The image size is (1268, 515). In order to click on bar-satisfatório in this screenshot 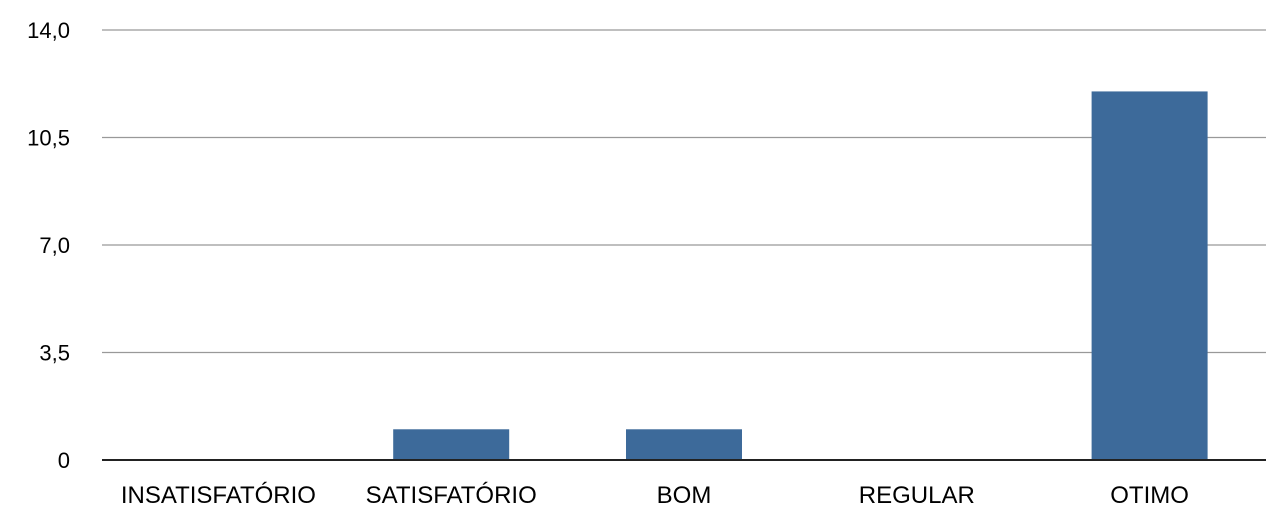, I will do `click(451, 444)`.